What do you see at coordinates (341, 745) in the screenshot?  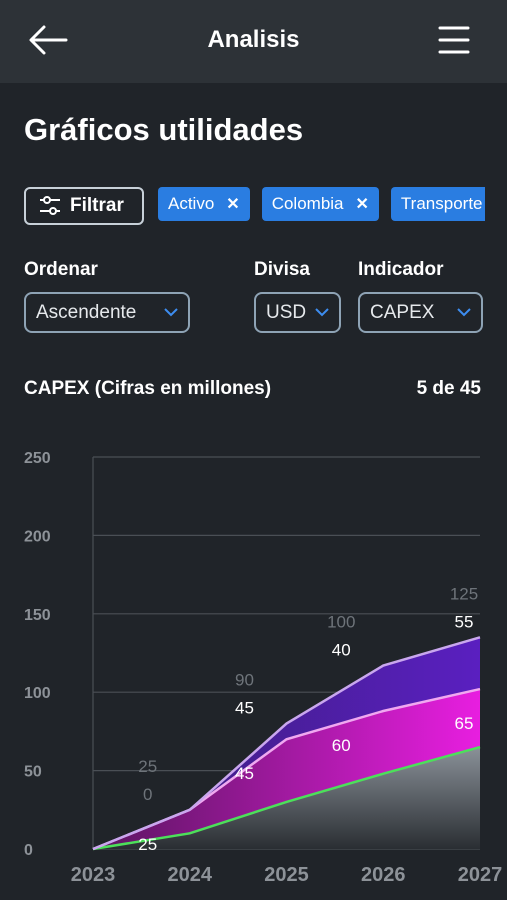 I see `middle-segment-label: 60` at bounding box center [341, 745].